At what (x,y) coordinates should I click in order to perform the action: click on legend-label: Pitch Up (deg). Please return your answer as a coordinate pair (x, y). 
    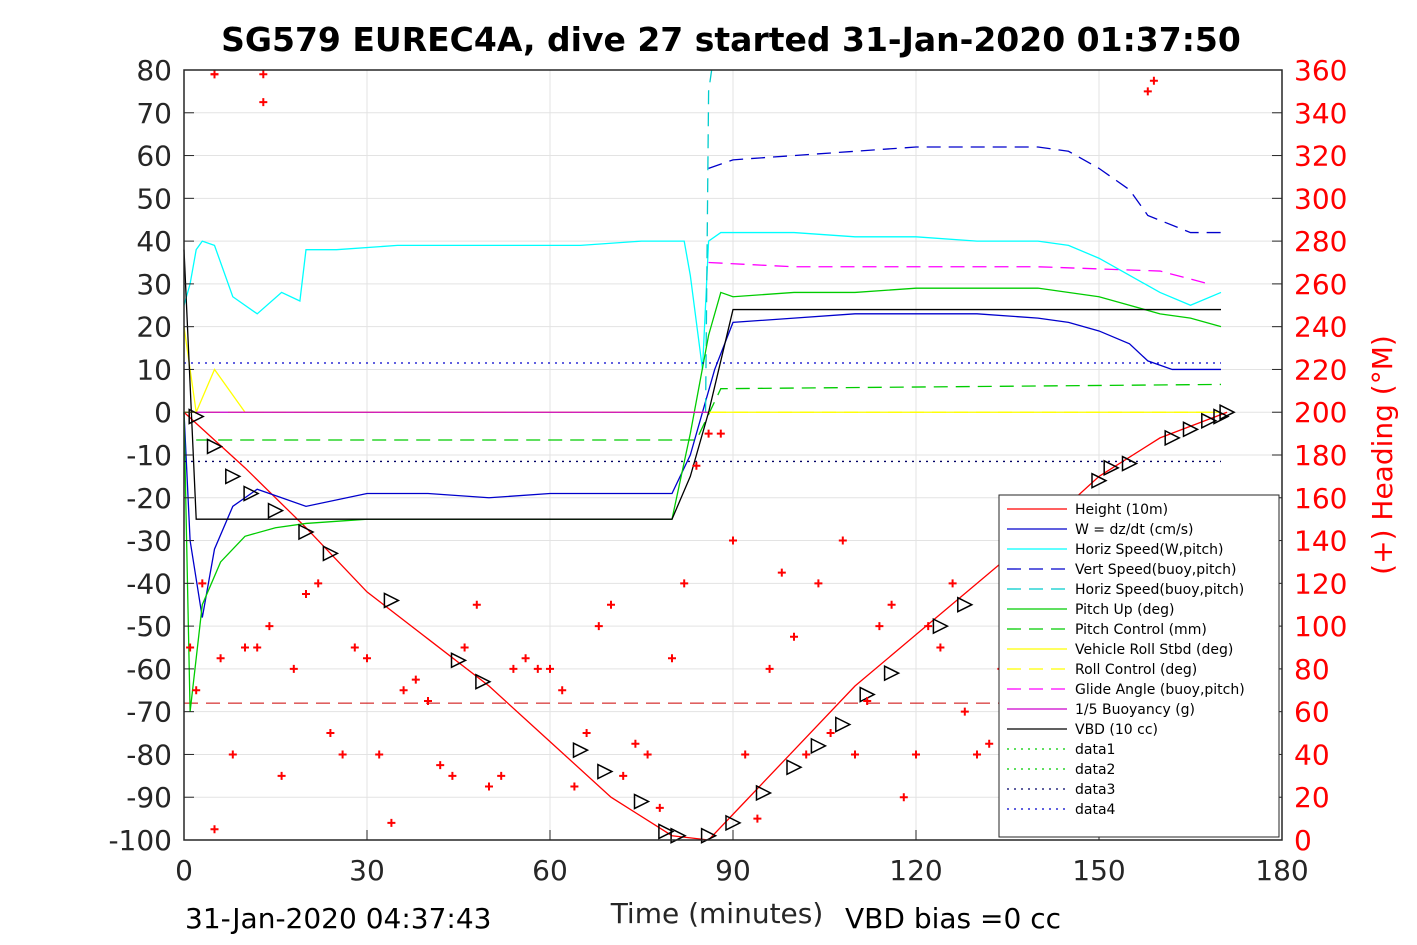
    Looking at the image, I should click on (1124, 610).